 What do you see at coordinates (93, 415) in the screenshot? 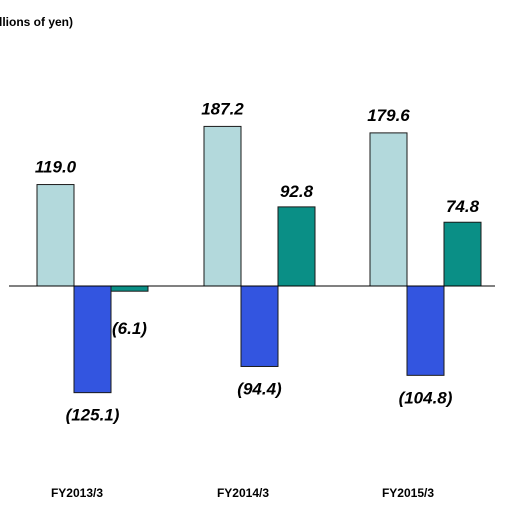
I see `value-label: (125.1)` at bounding box center [93, 415].